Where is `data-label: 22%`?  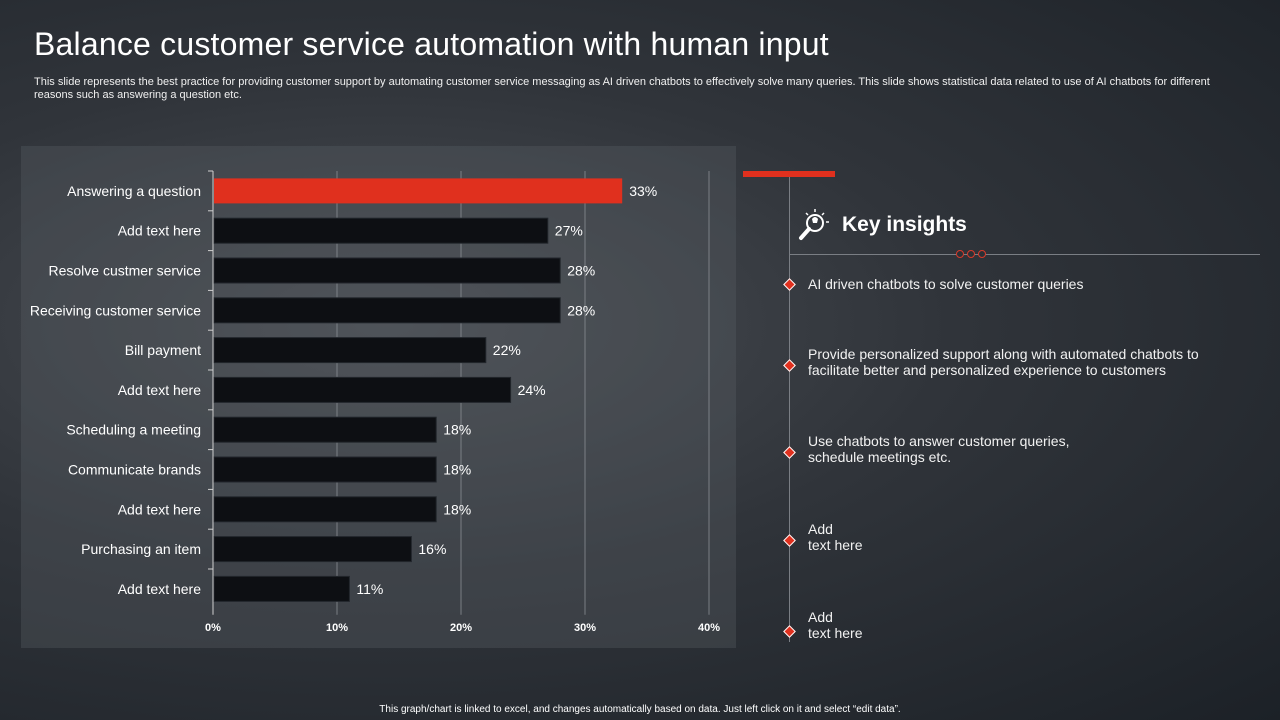
data-label: 22% is located at coordinates (507, 350).